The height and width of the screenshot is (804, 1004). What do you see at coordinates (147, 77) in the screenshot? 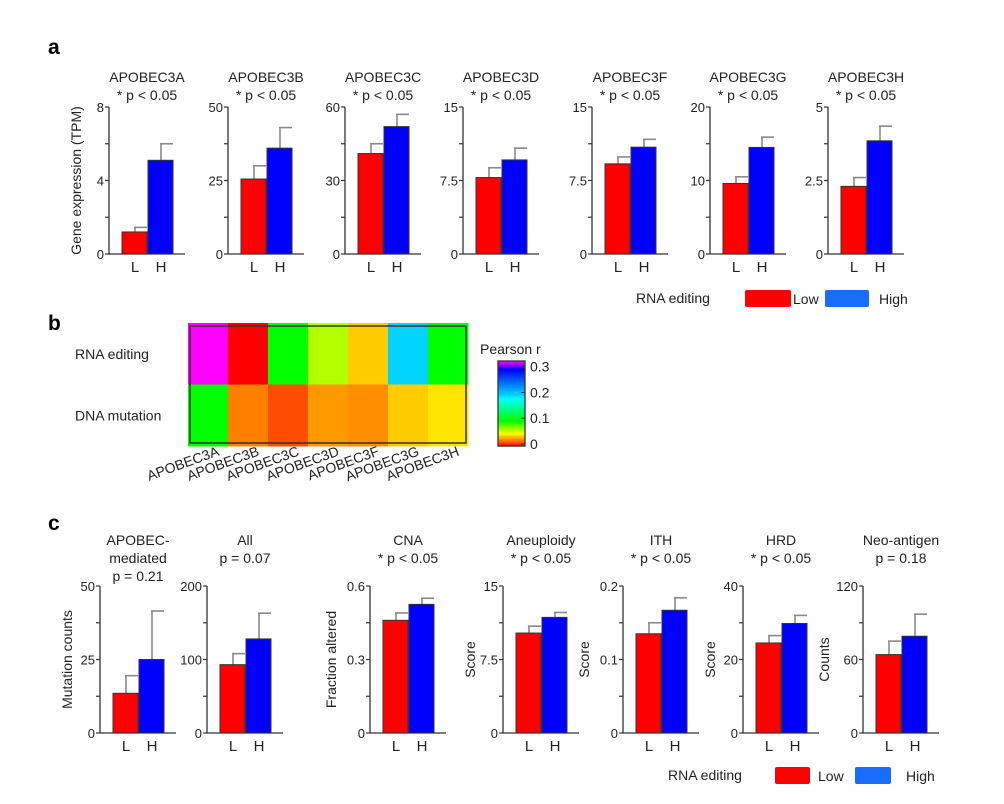
I see `chart-title: APOBEC3A` at bounding box center [147, 77].